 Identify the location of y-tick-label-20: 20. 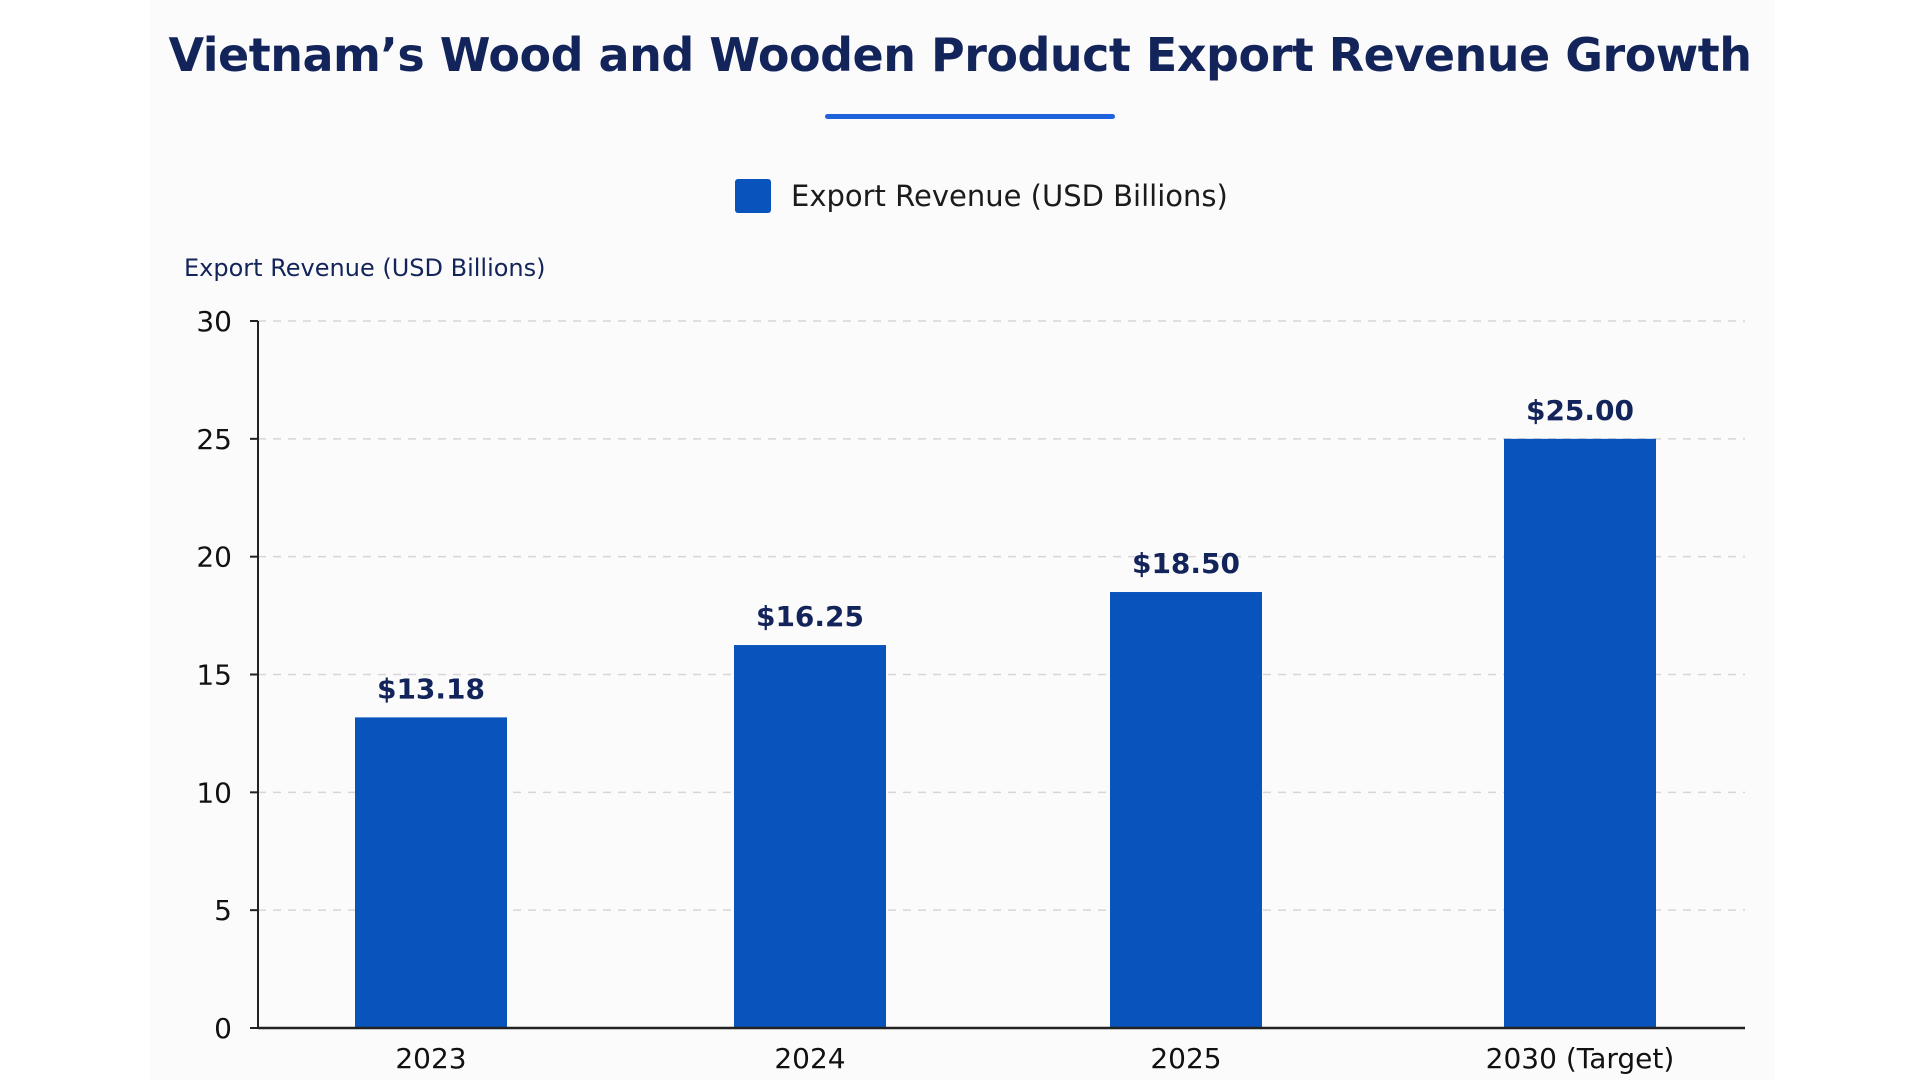
(214, 557).